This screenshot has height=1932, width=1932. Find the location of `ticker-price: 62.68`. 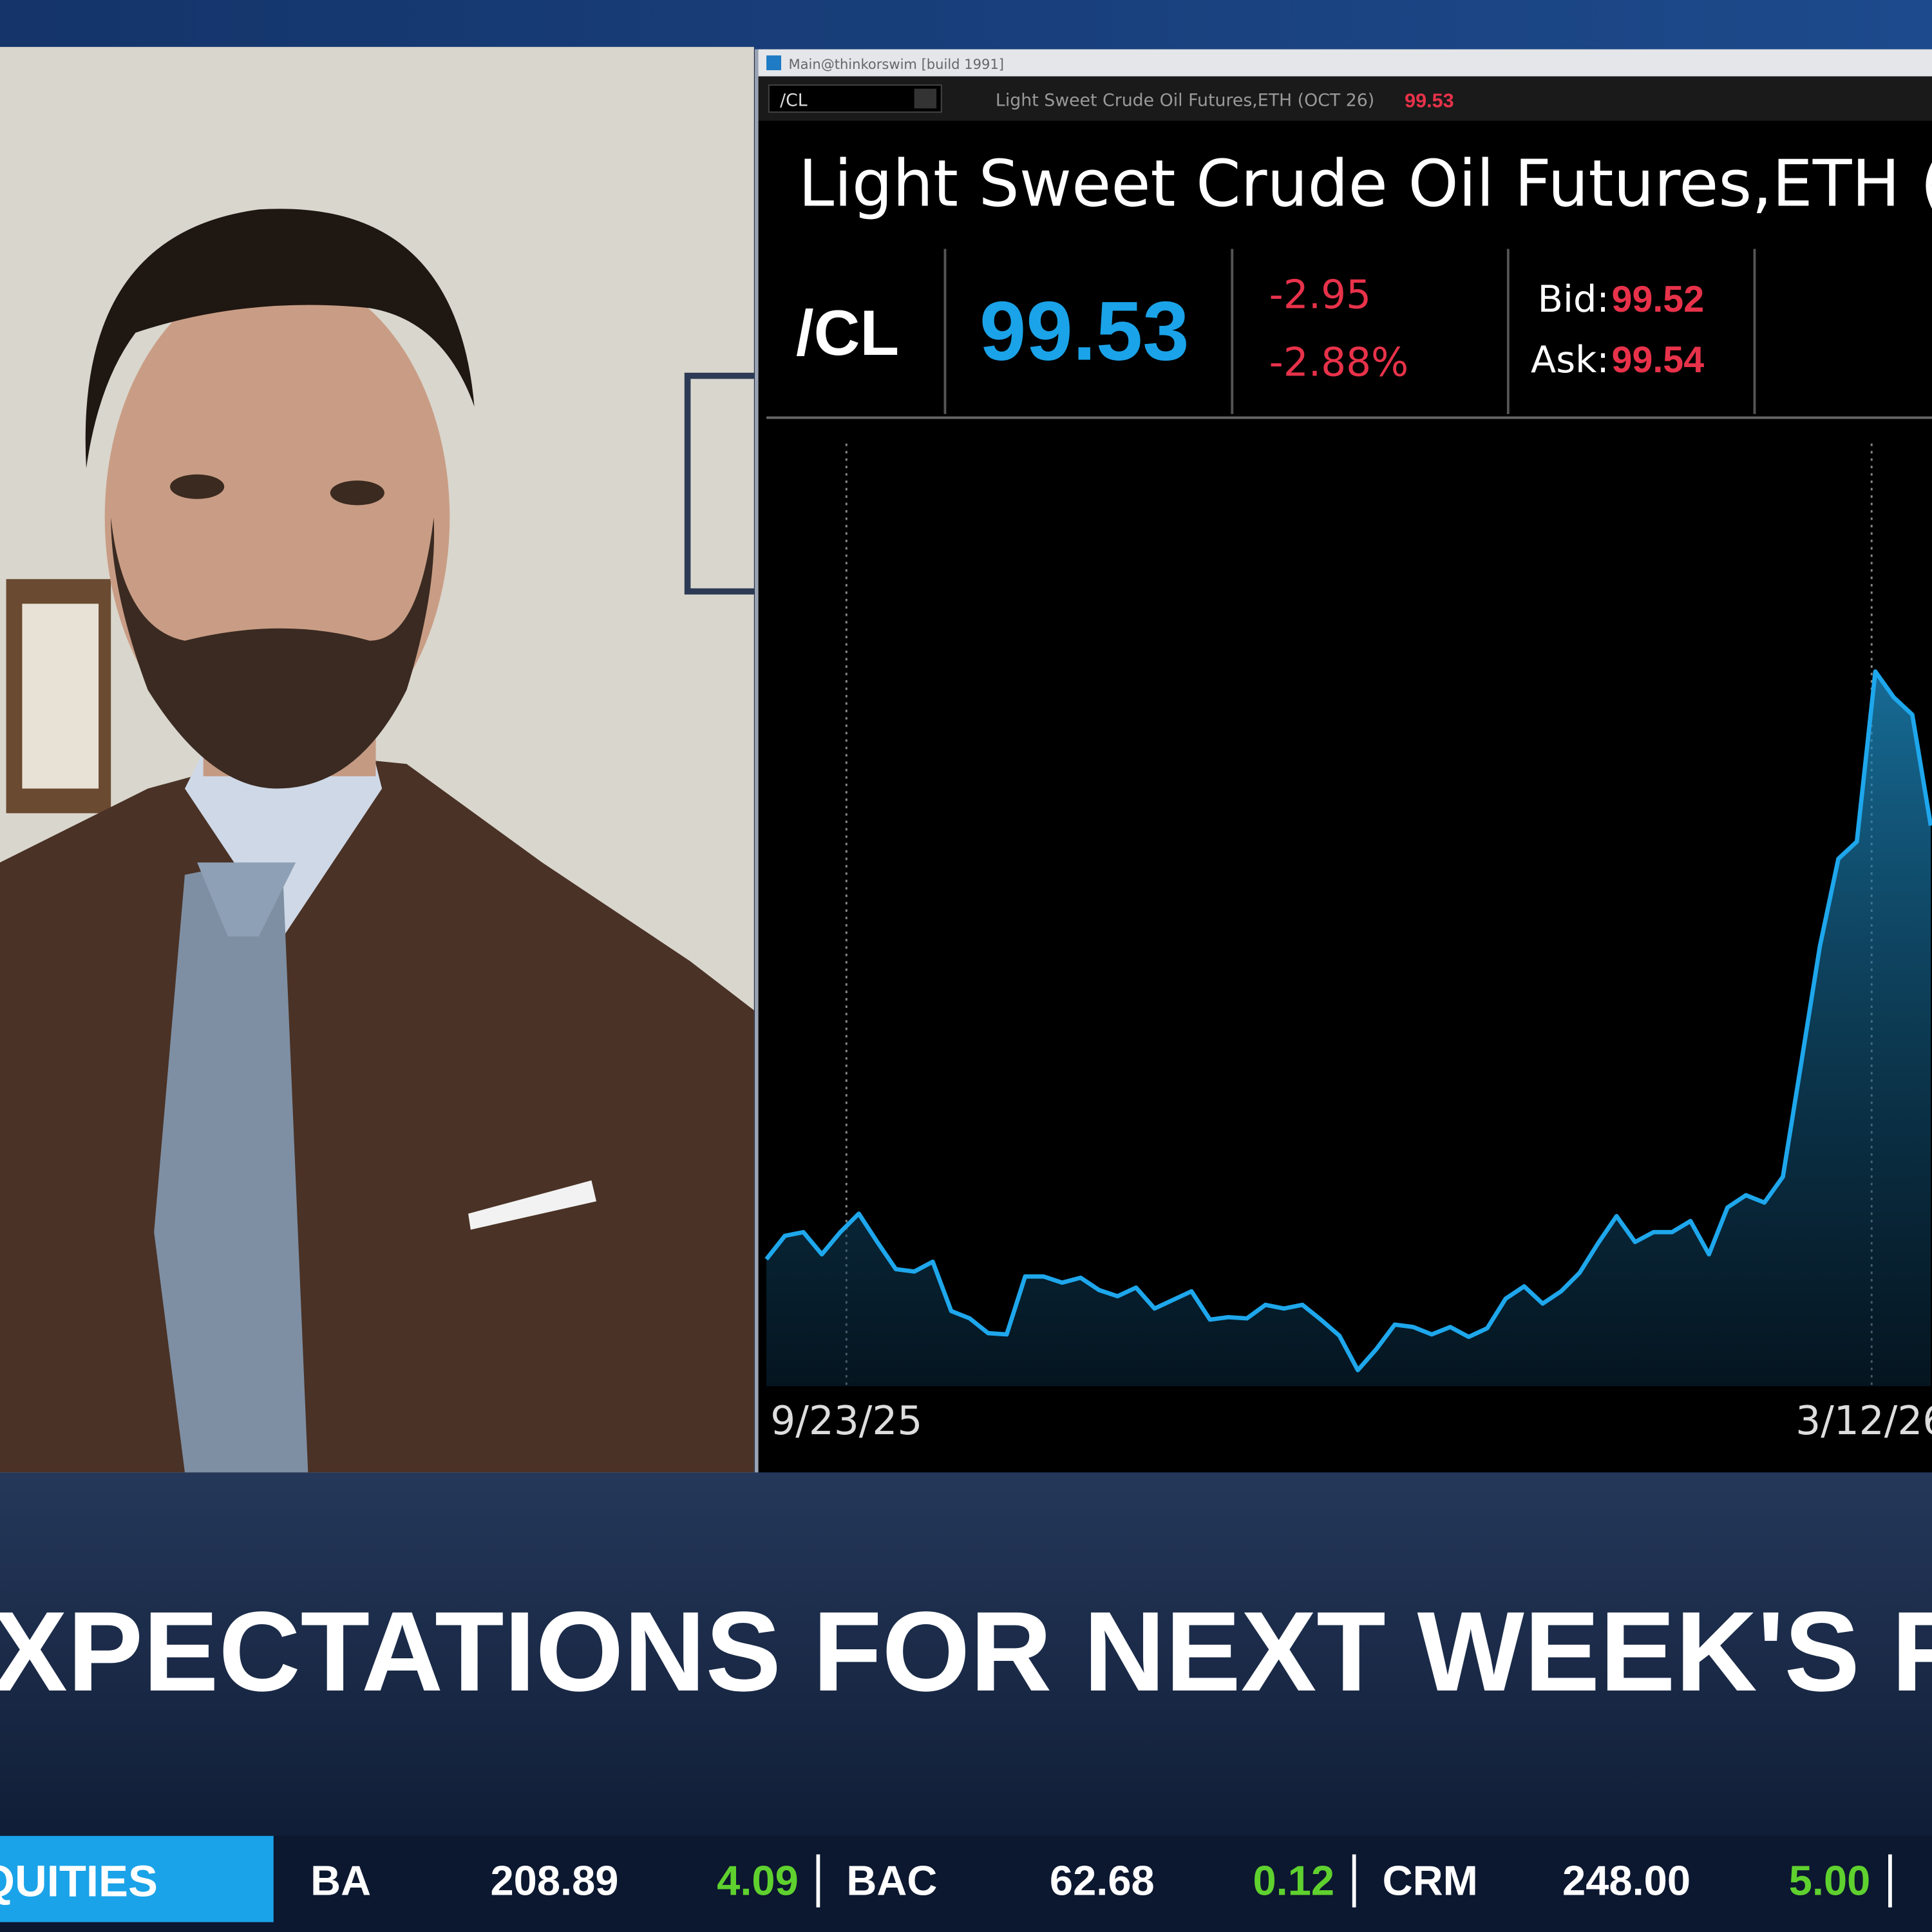

ticker-price: 62.68 is located at coordinates (1102, 1880).